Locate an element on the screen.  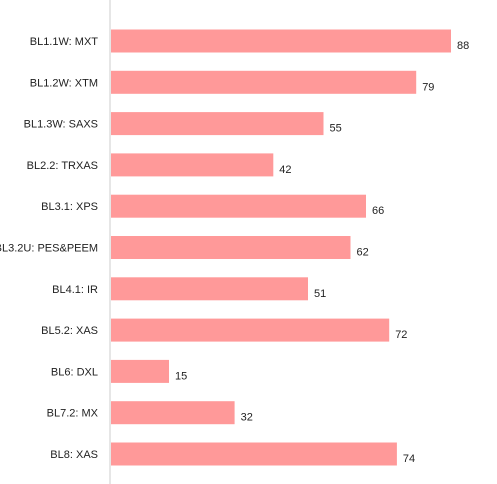
data-label: 62 is located at coordinates (363, 253).